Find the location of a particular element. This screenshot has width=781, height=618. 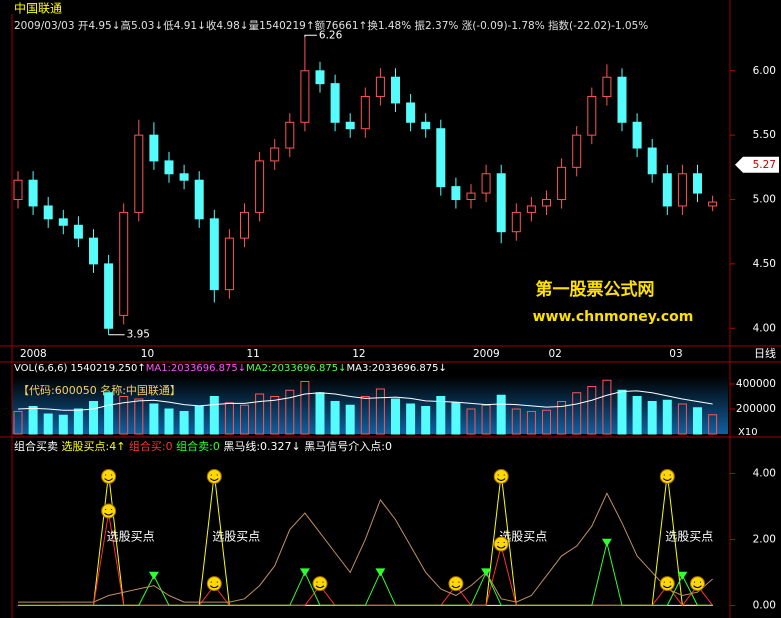

price-tag-label: 5.27 is located at coordinates (764, 165).